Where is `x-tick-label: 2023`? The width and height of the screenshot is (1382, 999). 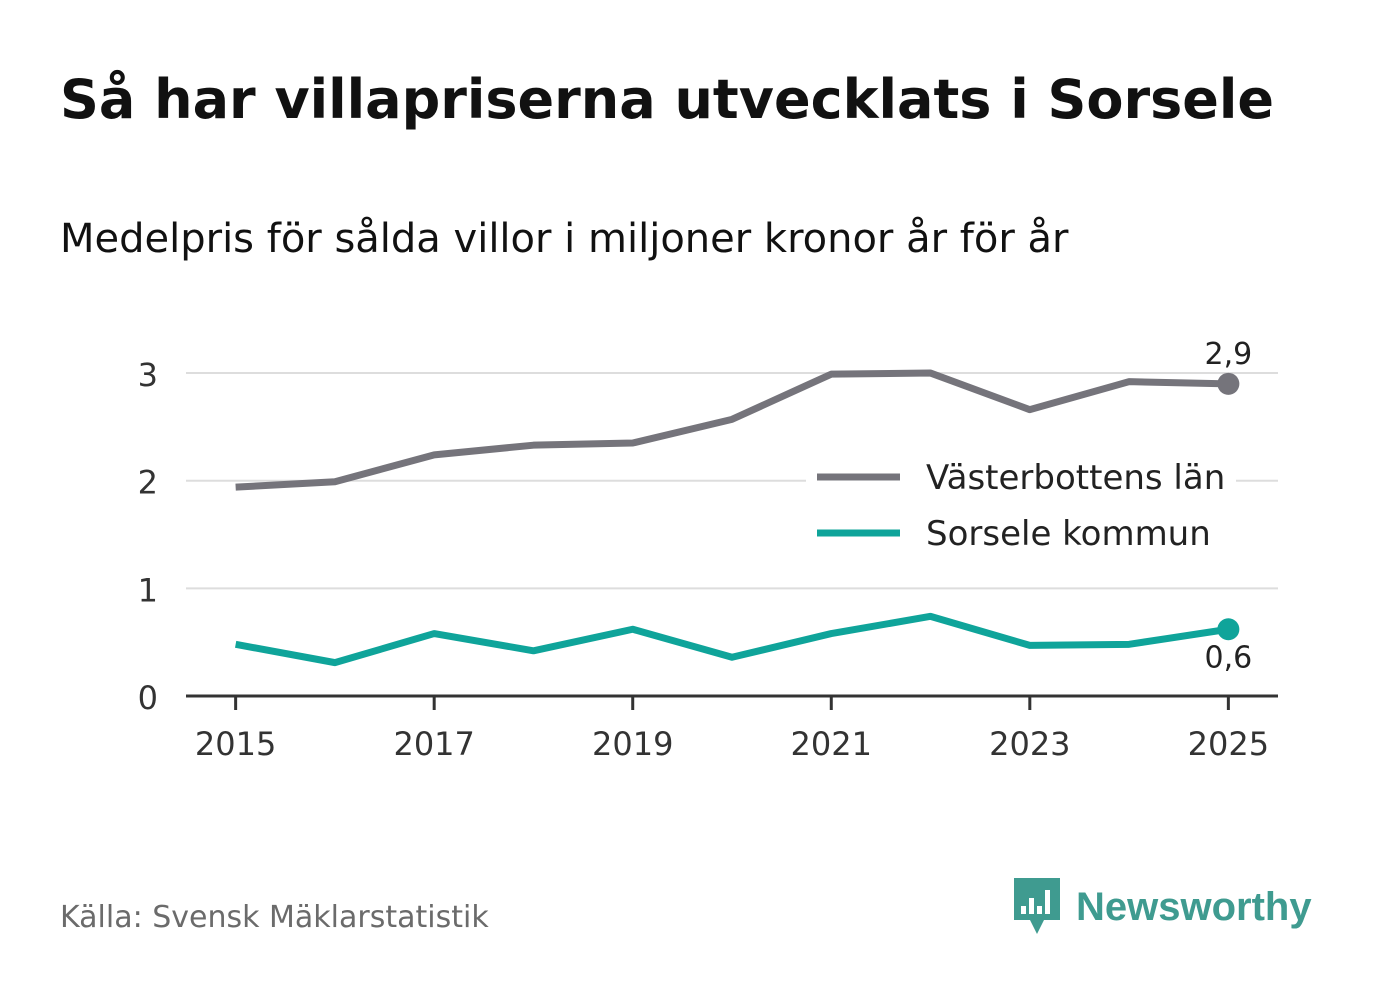
x-tick-label: 2023 is located at coordinates (1029, 744).